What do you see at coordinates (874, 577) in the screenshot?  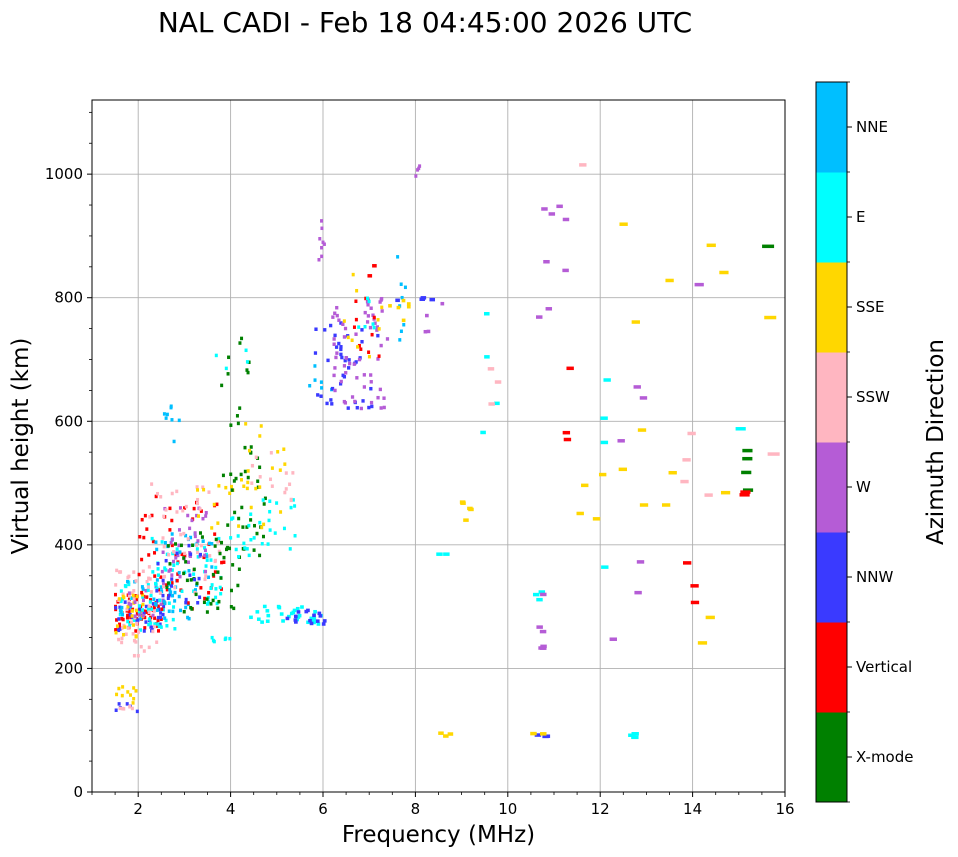 I see `colorbar-label: NNW` at bounding box center [874, 577].